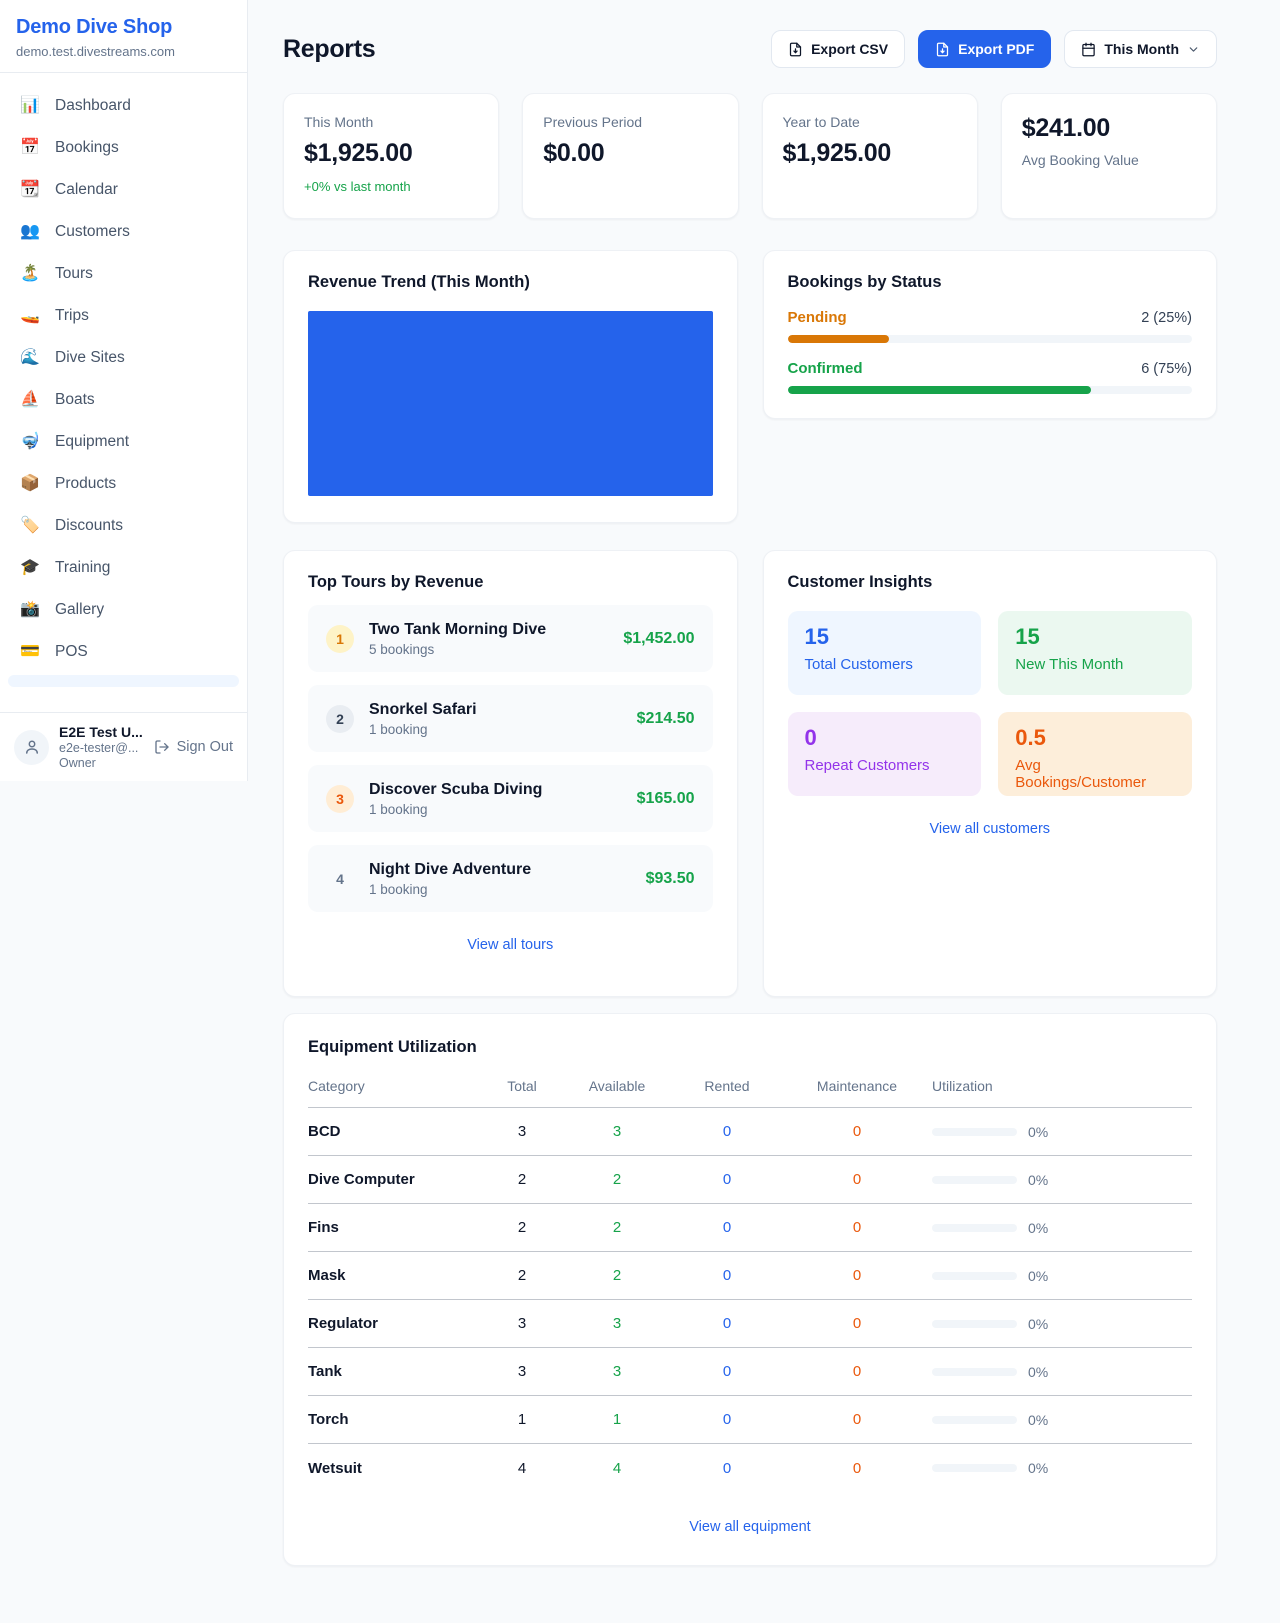 This screenshot has height=1623, width=1280. What do you see at coordinates (857, 1086) in the screenshot?
I see `col-maintenance: Maintenance` at bounding box center [857, 1086].